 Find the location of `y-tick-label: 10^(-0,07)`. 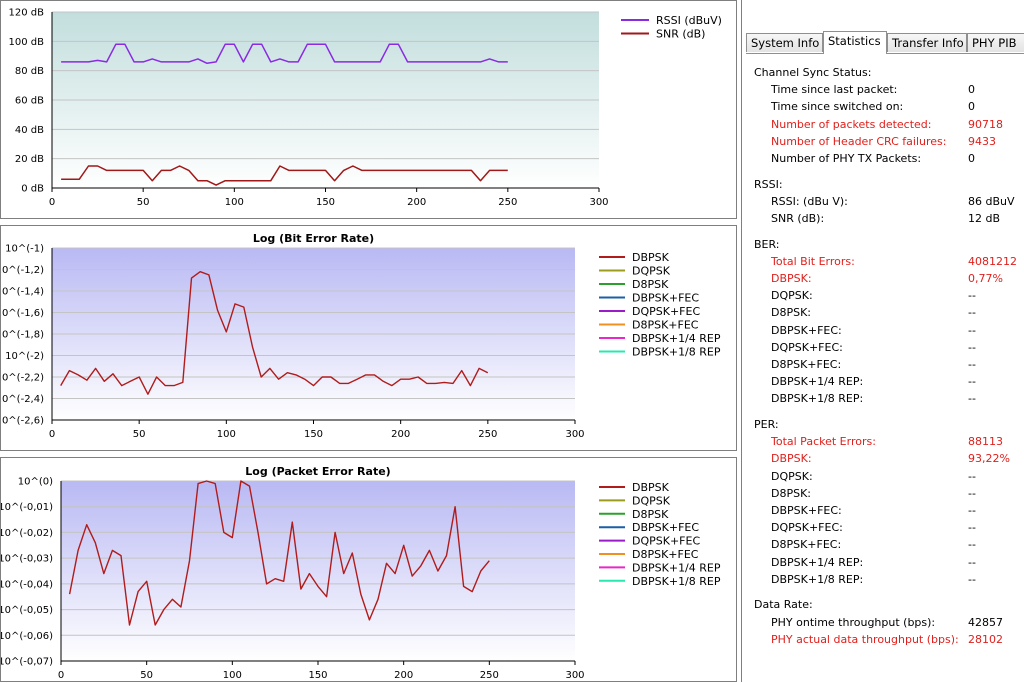

y-tick-label: 10^(-0,07) is located at coordinates (27, 662).